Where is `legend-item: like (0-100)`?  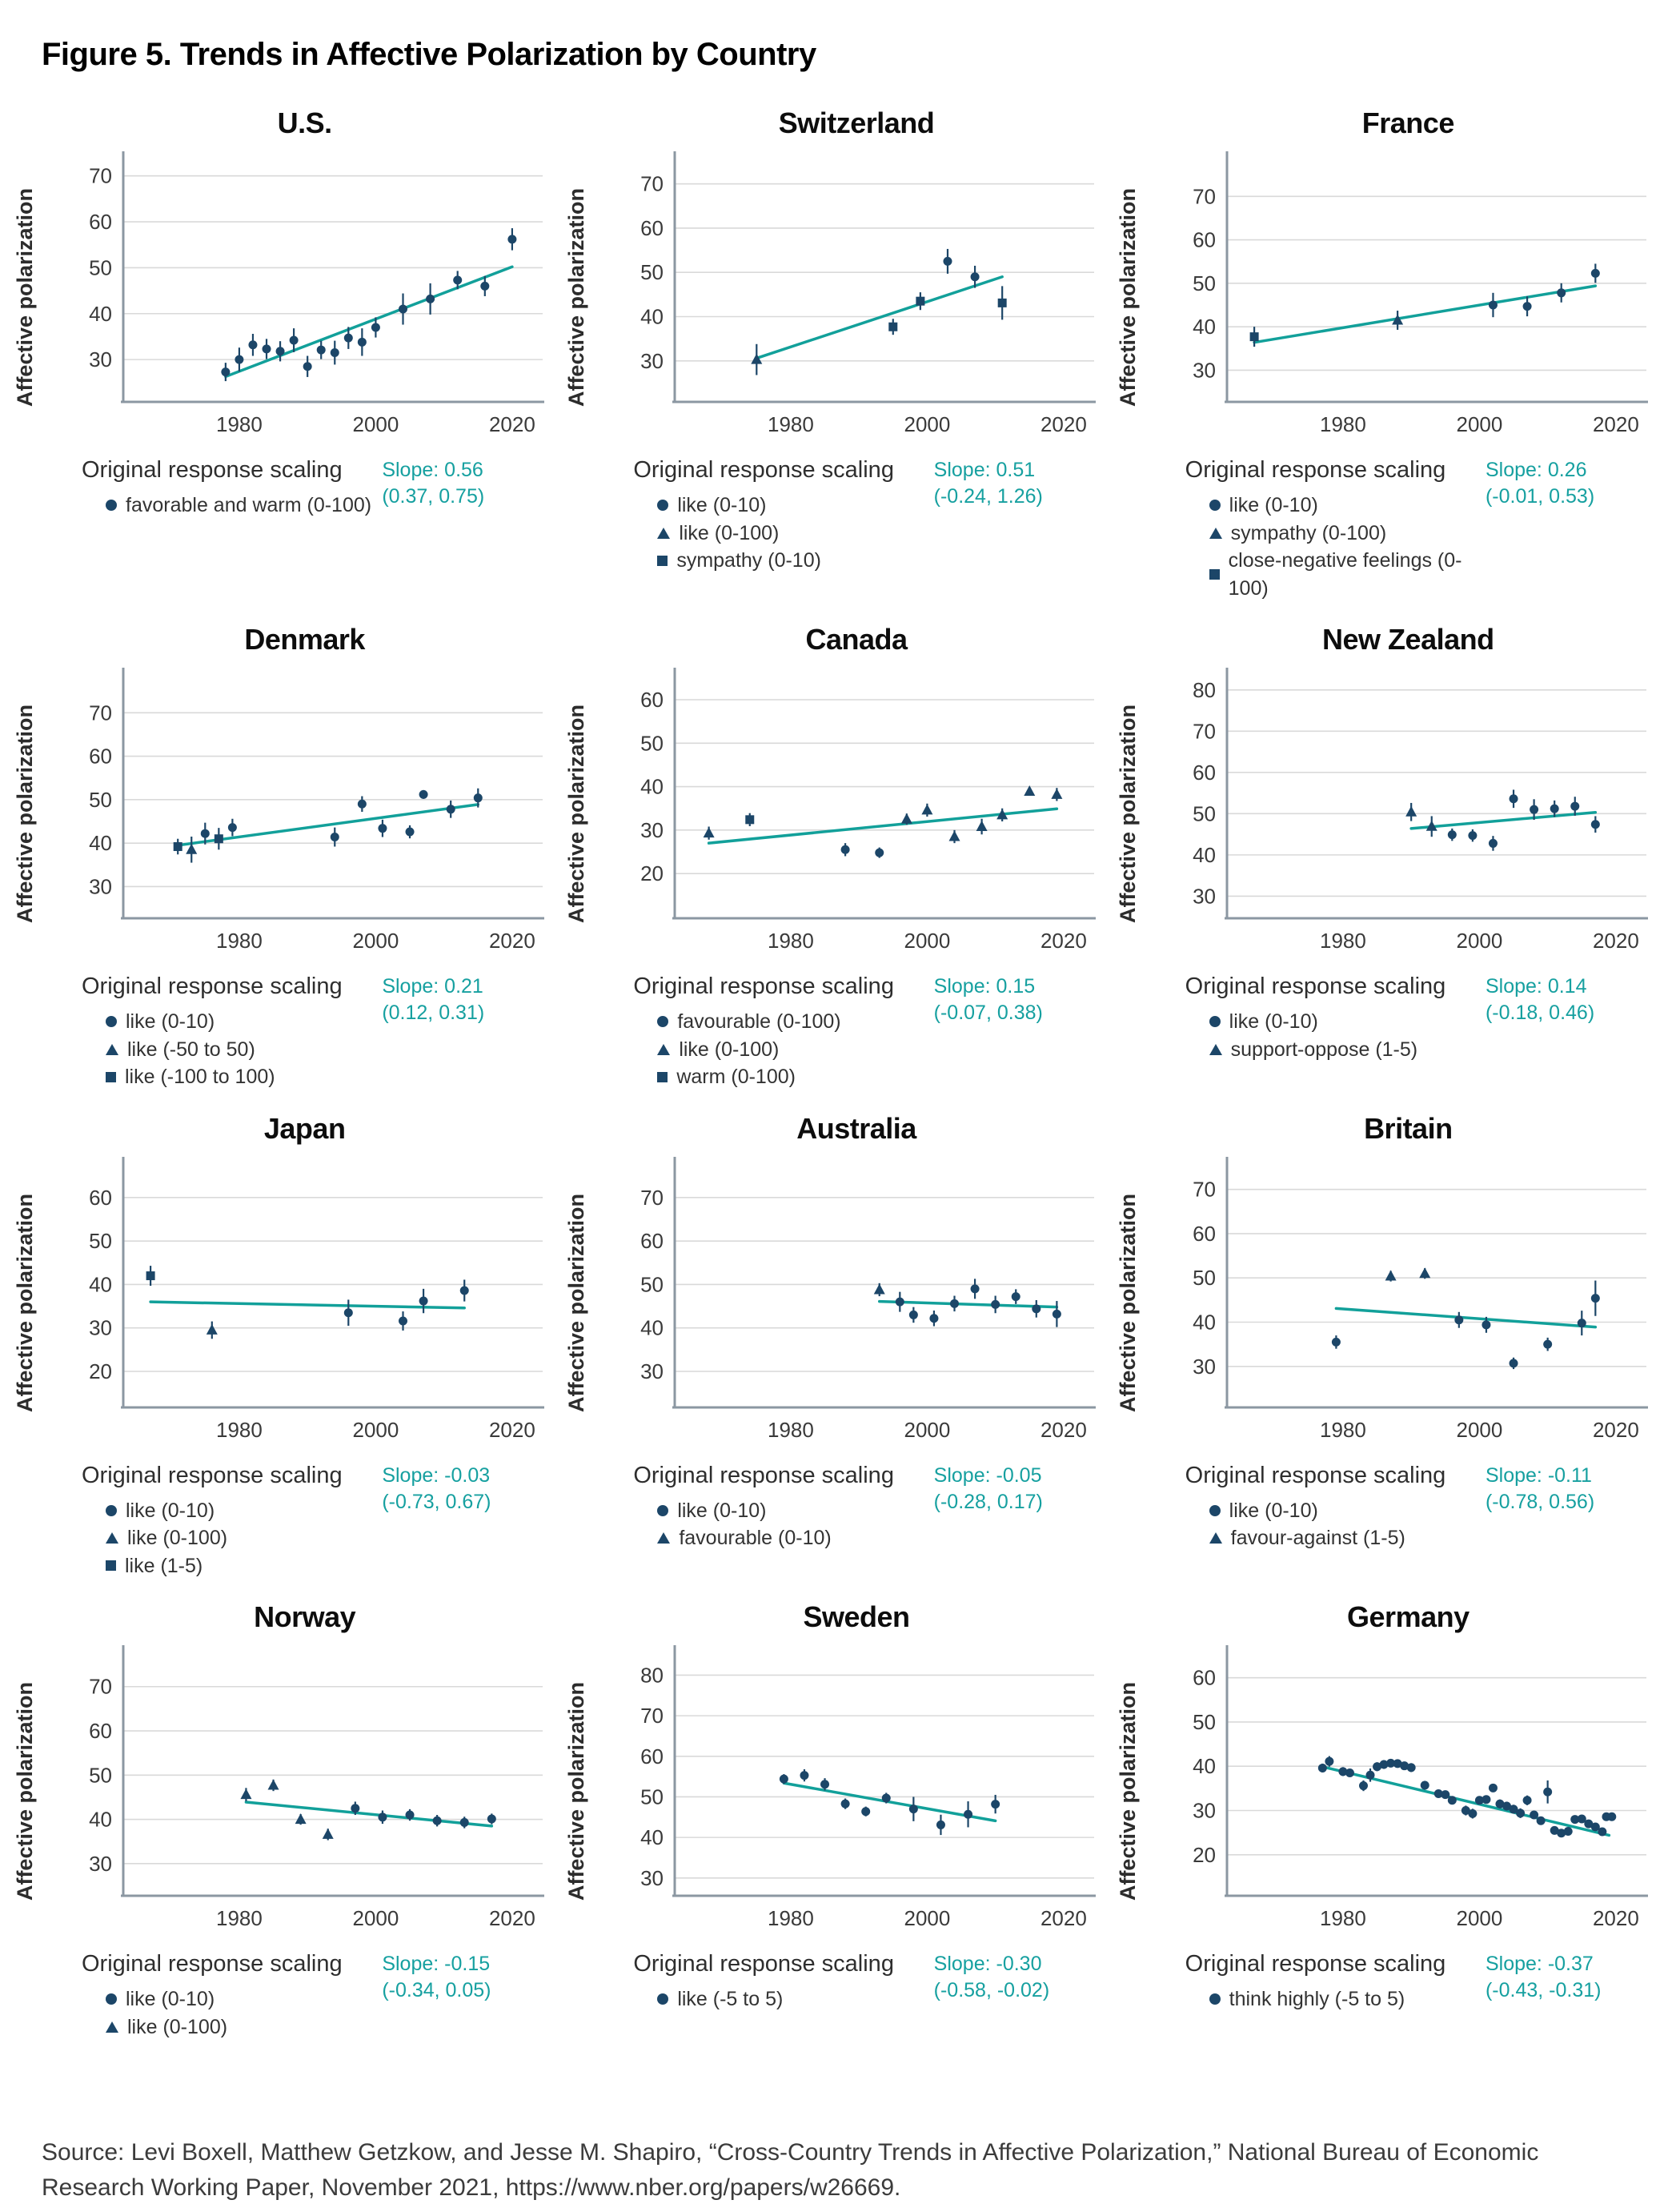
legend-item: like (0-100) is located at coordinates (795, 1050).